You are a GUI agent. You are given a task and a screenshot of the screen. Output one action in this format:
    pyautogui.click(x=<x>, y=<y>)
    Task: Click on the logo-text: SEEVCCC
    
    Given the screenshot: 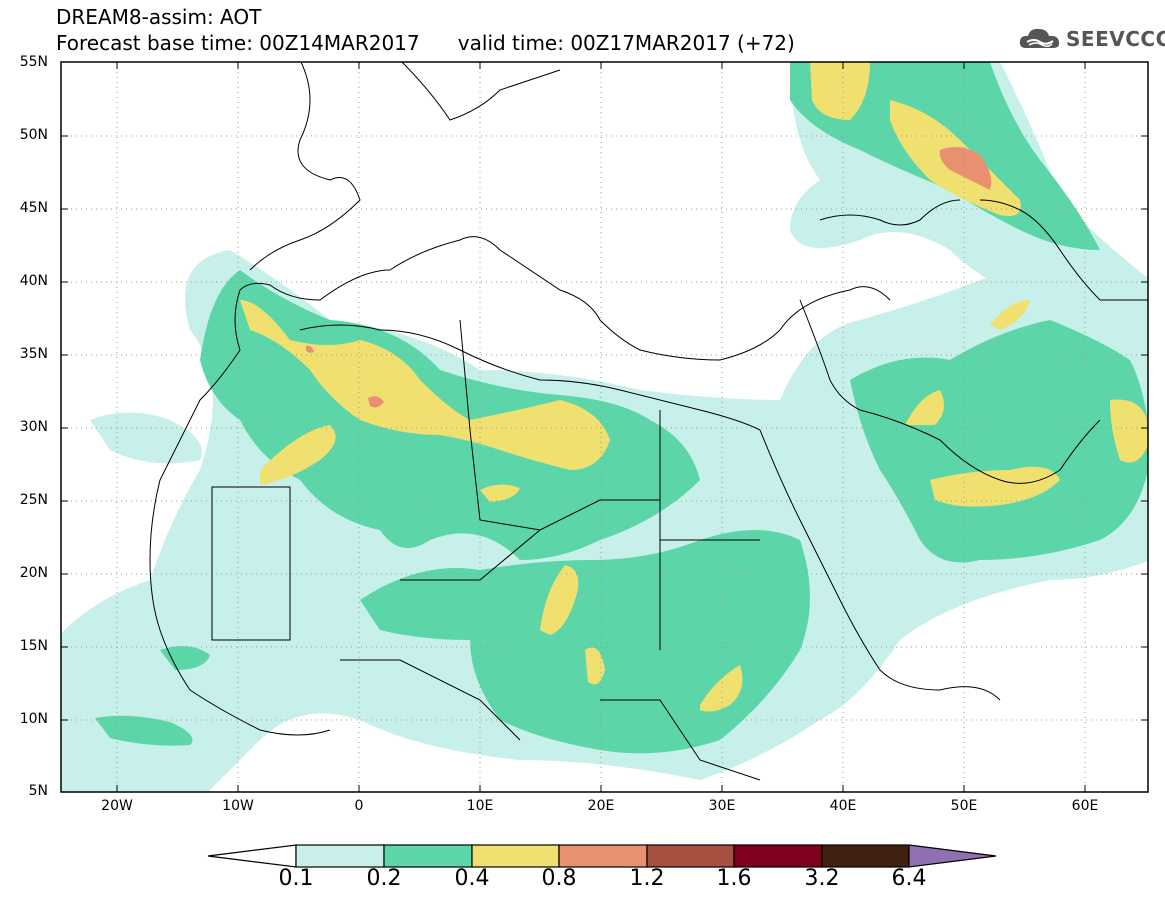 What is the action you would take?
    pyautogui.click(x=1115, y=39)
    